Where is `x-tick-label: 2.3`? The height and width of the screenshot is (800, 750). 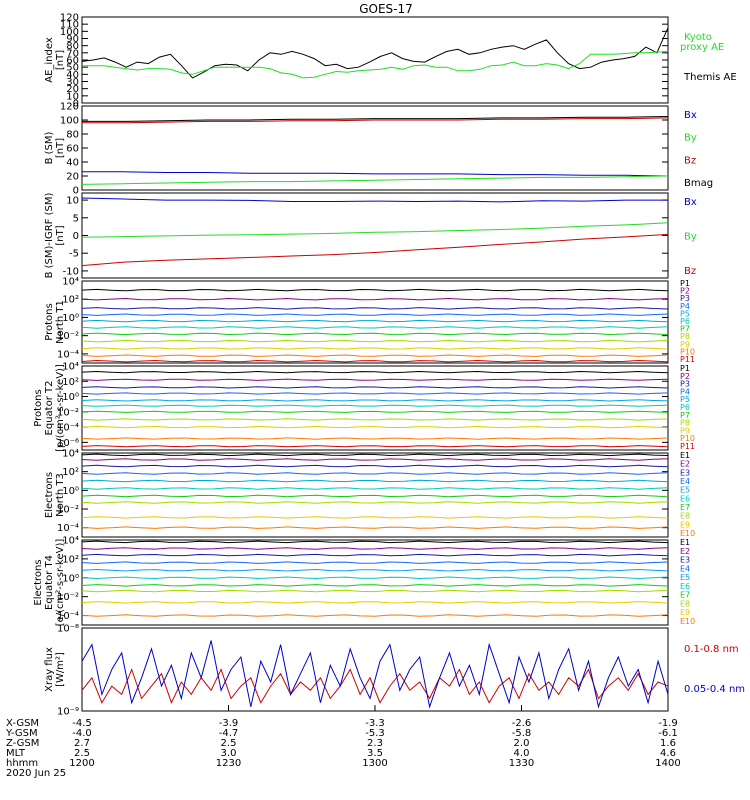 x-tick-label: 2.3 is located at coordinates (375, 743).